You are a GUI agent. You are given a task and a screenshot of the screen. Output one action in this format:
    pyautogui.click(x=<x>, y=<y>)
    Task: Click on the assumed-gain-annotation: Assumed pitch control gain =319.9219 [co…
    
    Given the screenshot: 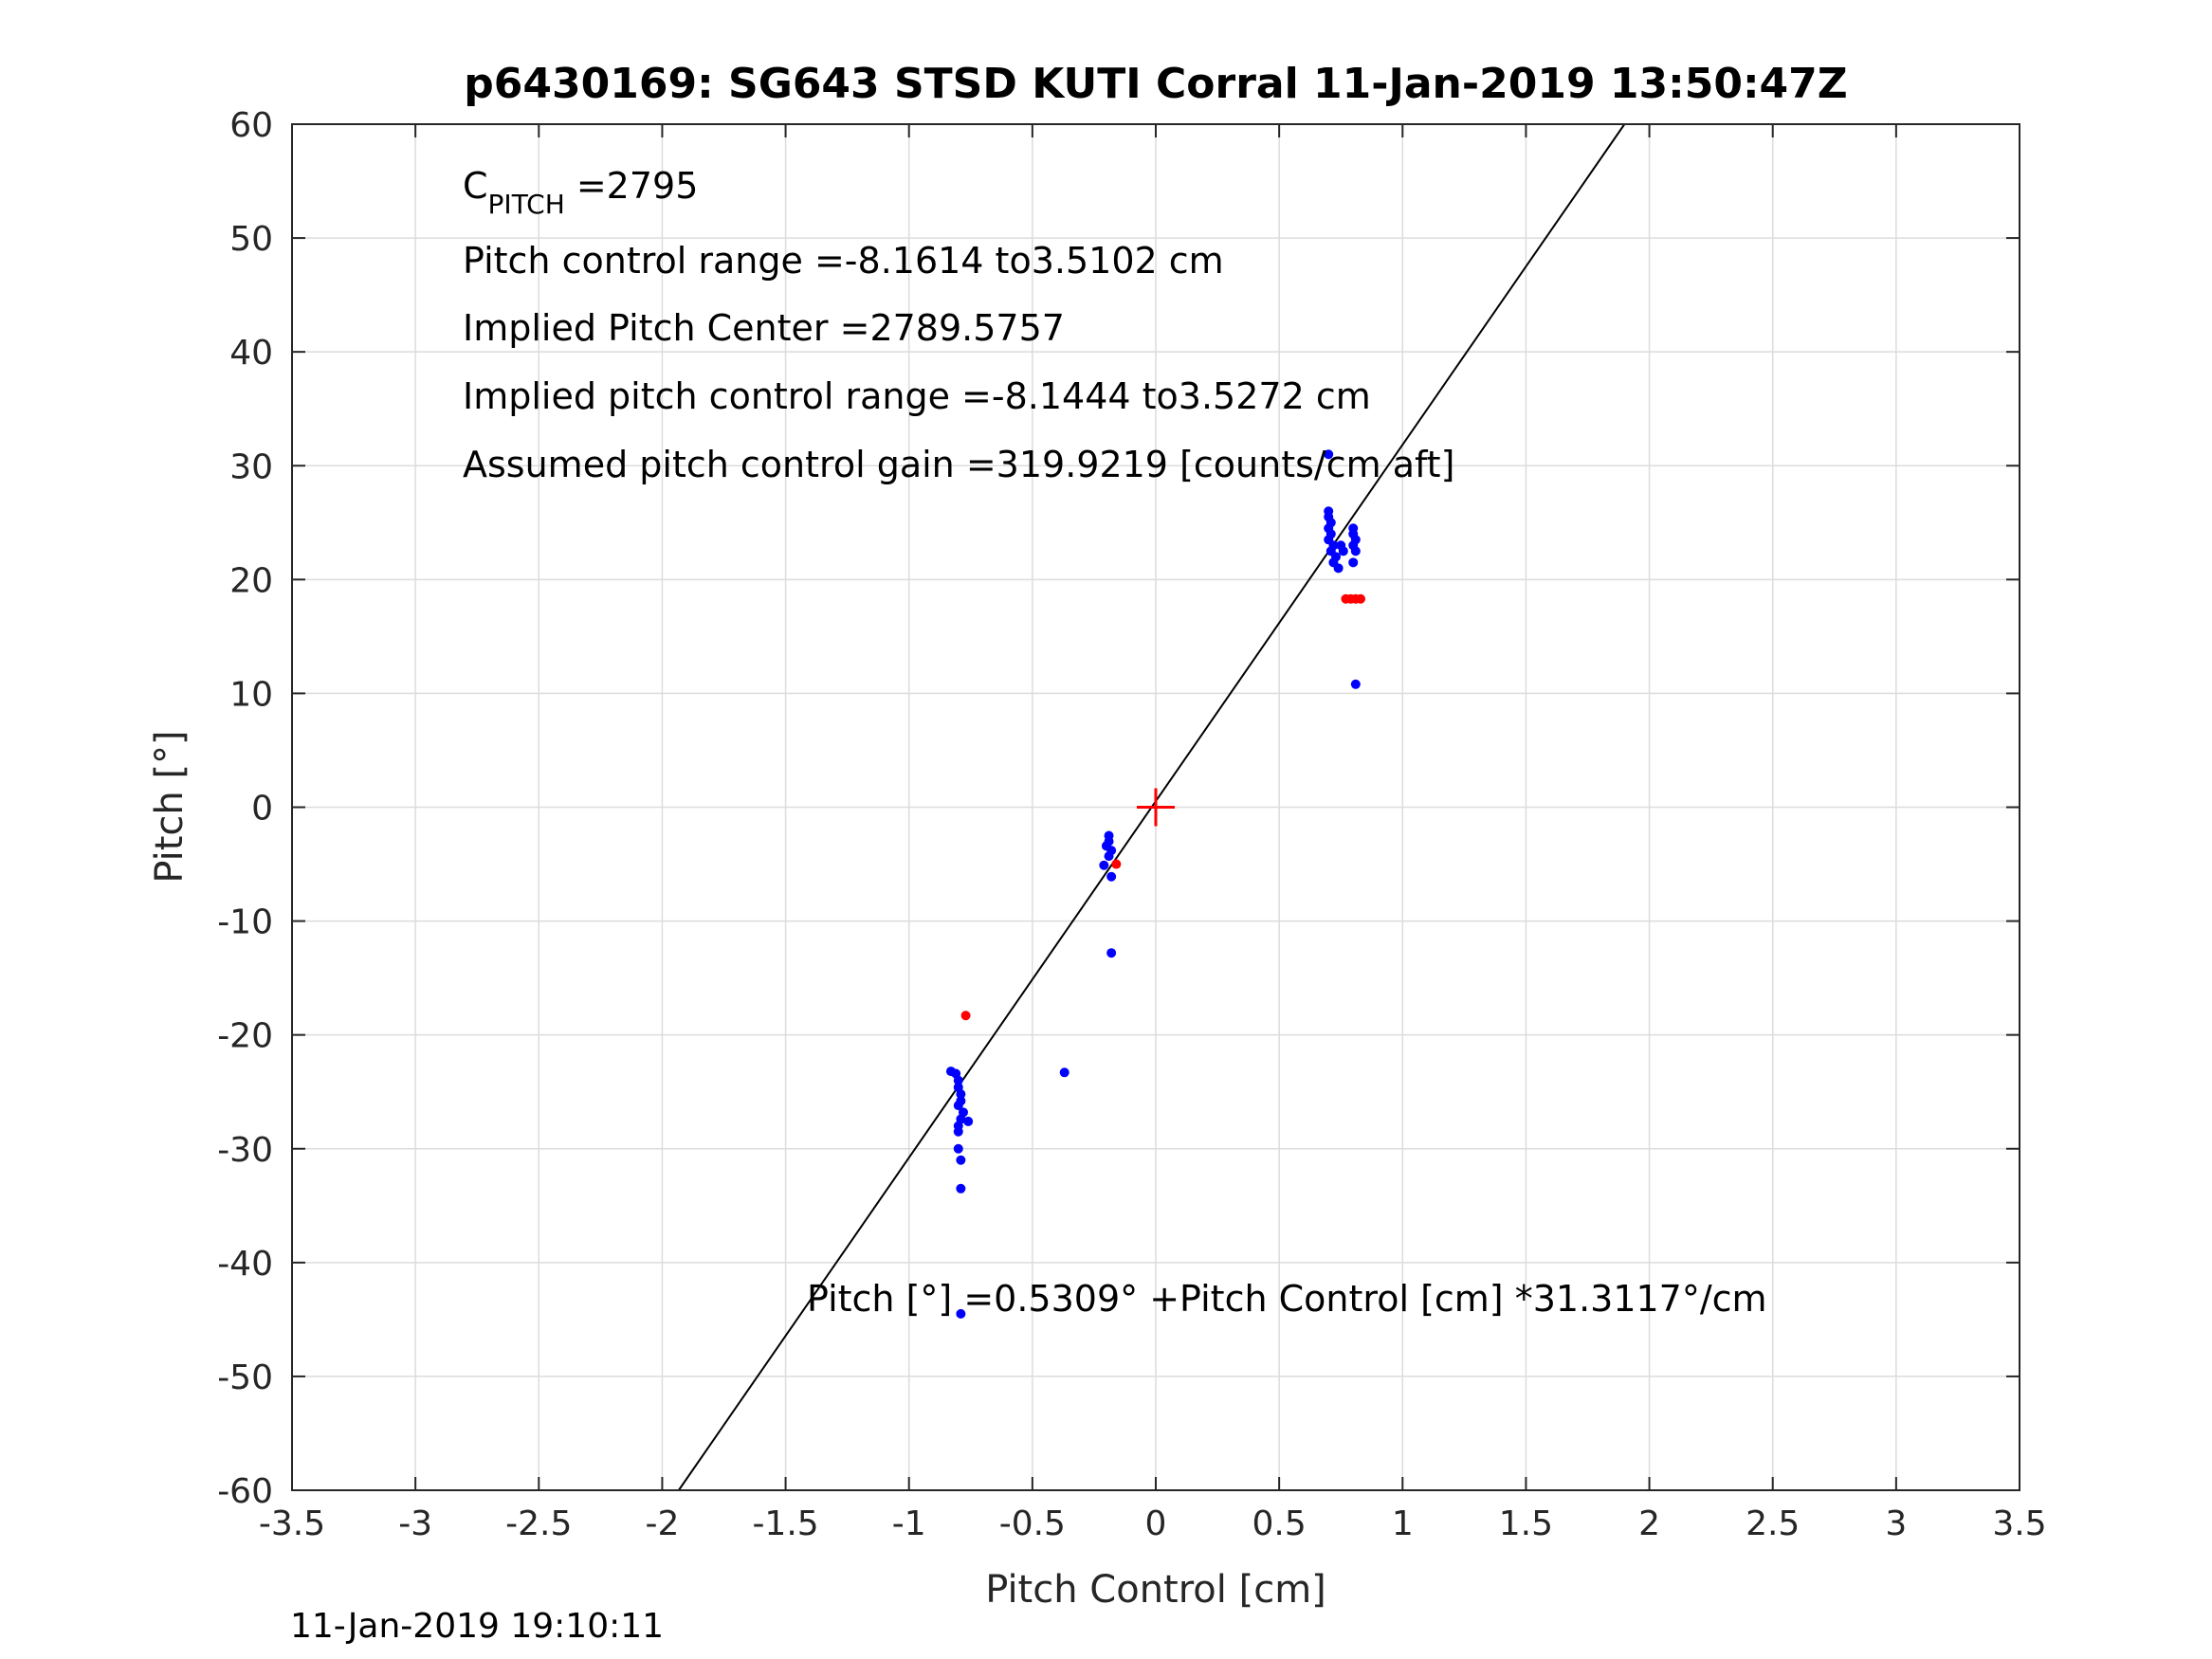 What is the action you would take?
    pyautogui.click(x=958, y=464)
    